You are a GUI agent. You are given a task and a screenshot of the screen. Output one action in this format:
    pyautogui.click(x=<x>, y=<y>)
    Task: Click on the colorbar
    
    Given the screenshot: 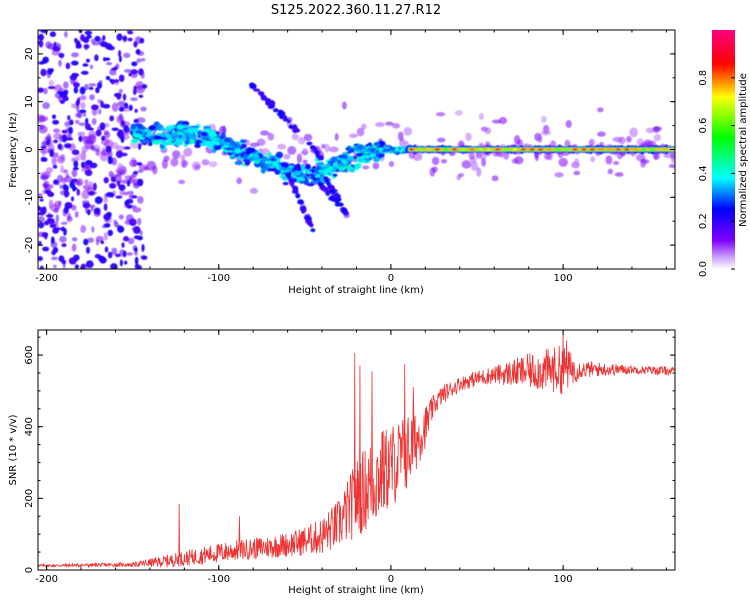 What is the action you would take?
    pyautogui.click(x=723, y=149)
    